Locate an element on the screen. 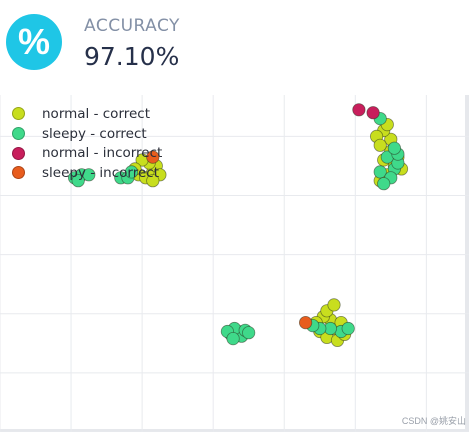 Image resolution: width=474 pixels, height=433 pixels. legend-label: sleepy - incorrect is located at coordinates (100, 172).